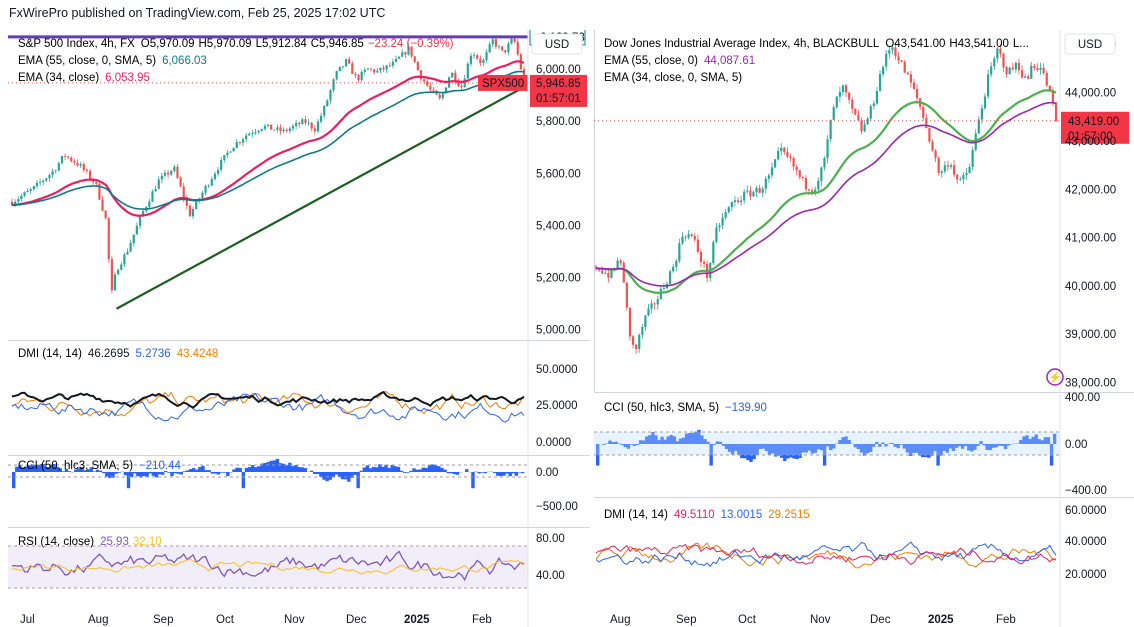  I want to click on spx-x-tick: Jul, so click(27, 620).